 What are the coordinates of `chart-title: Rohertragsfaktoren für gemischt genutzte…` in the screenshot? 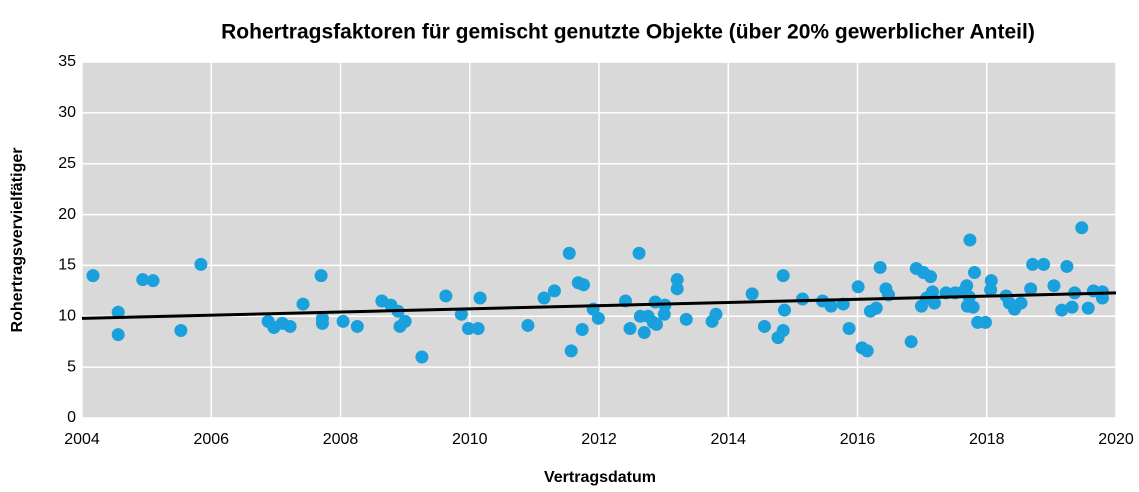 It's located at (628, 32).